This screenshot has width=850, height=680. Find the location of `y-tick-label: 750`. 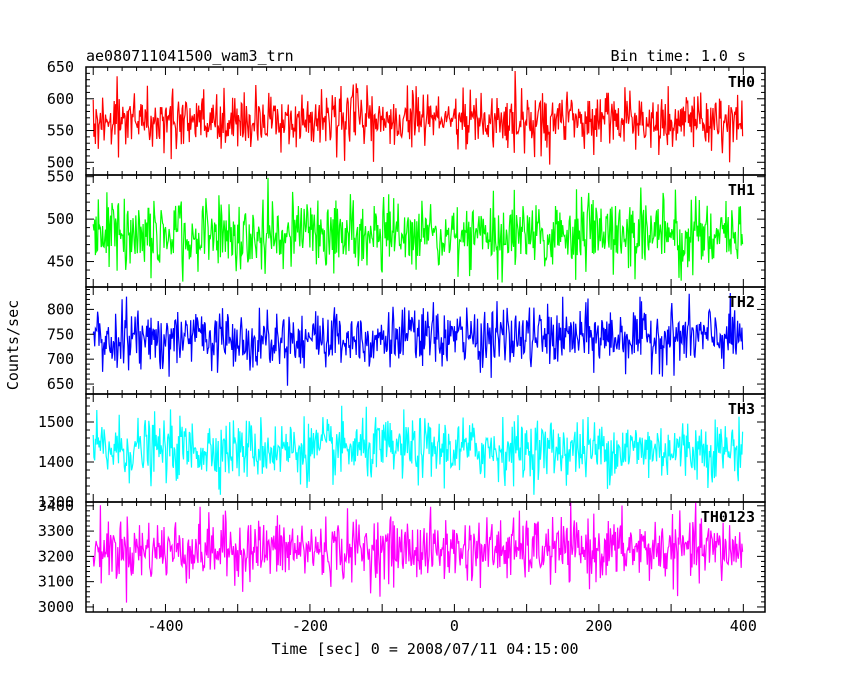

y-tick-label: 750 is located at coordinates (60, 334).